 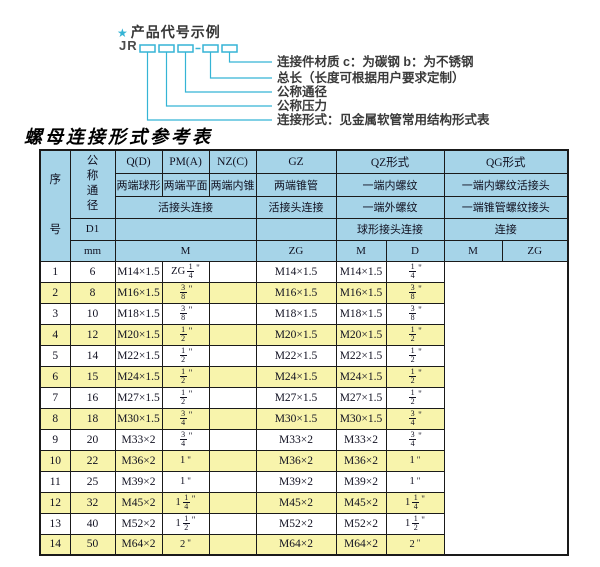 What do you see at coordinates (185, 439) in the screenshot?
I see `cell-gz-size: 3 4 "` at bounding box center [185, 439].